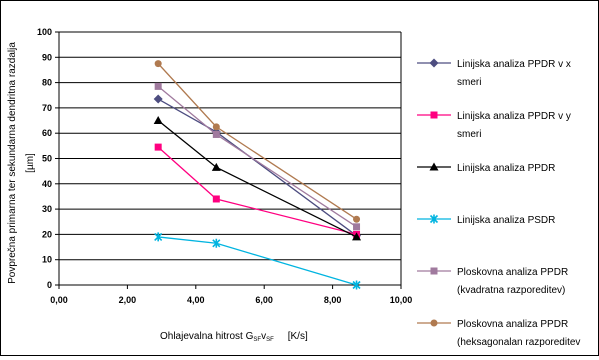 This screenshot has height=360, width=599. I want to click on y-tick-label: 100, so click(44, 32).